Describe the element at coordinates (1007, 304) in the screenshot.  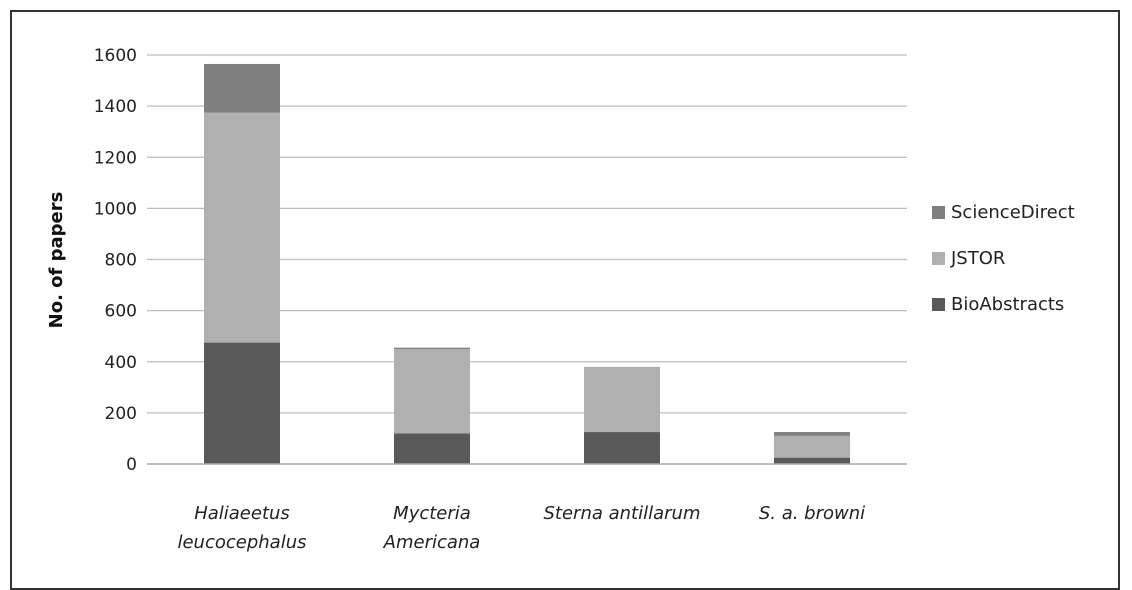
I see `legend-label-bioabstracts: BioAbstracts` at that location.